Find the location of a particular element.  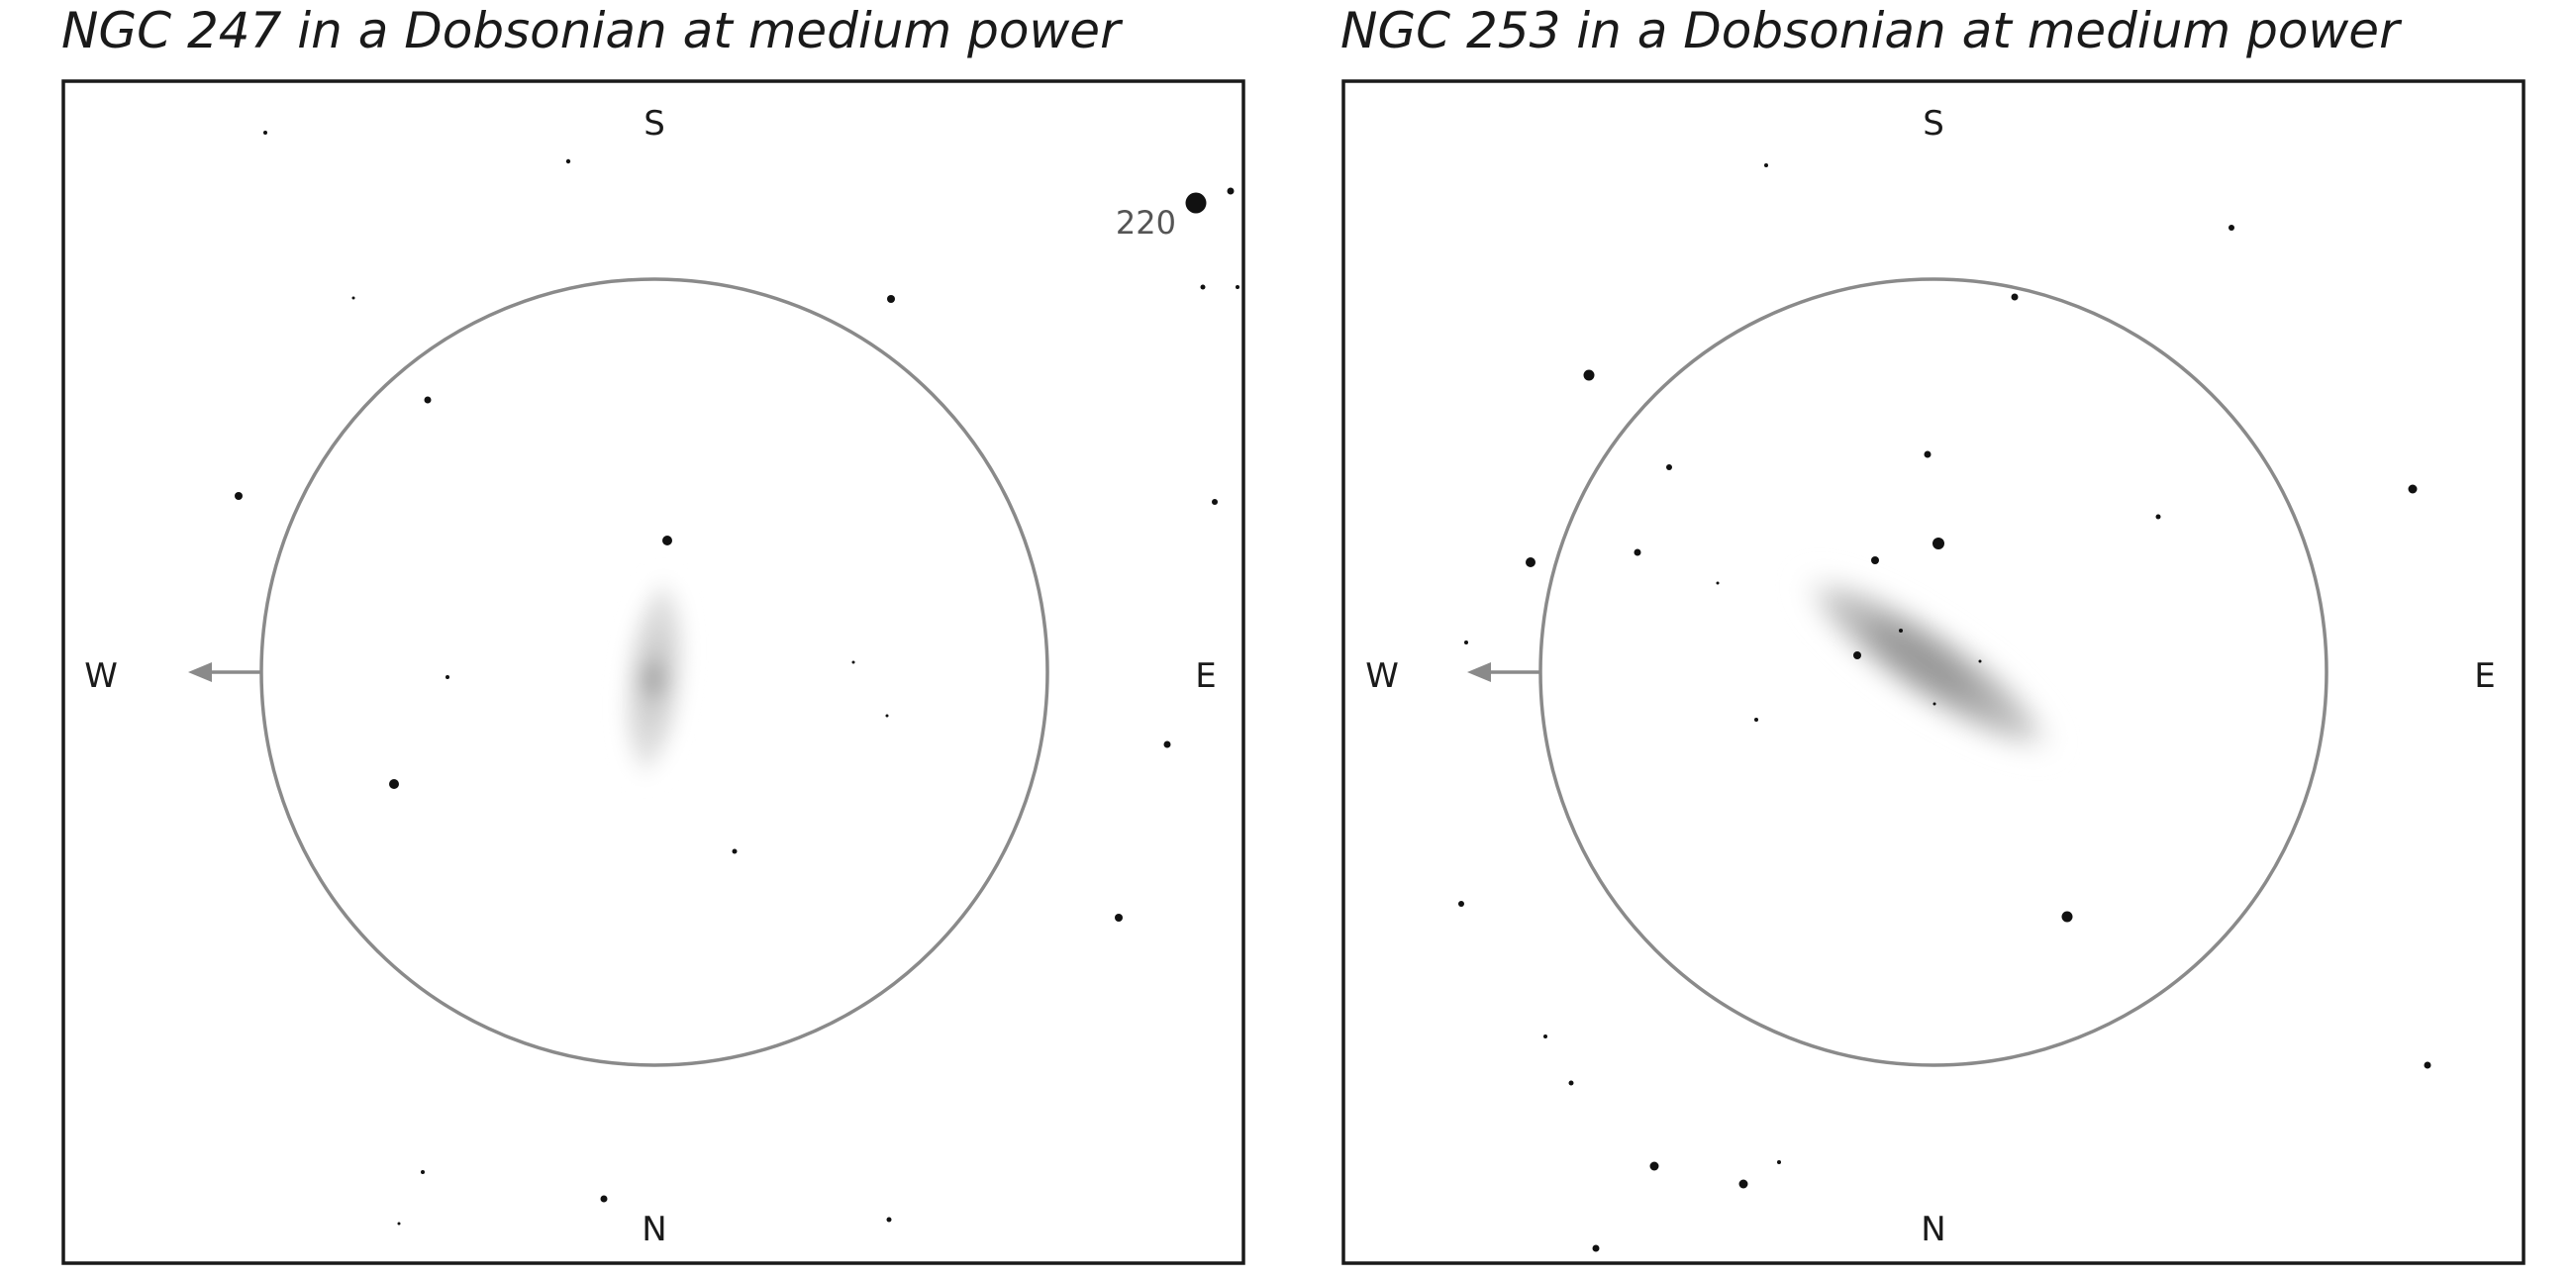

panel-title: NGC 253 in a Dobsonian at medium power is located at coordinates (1872, 31).